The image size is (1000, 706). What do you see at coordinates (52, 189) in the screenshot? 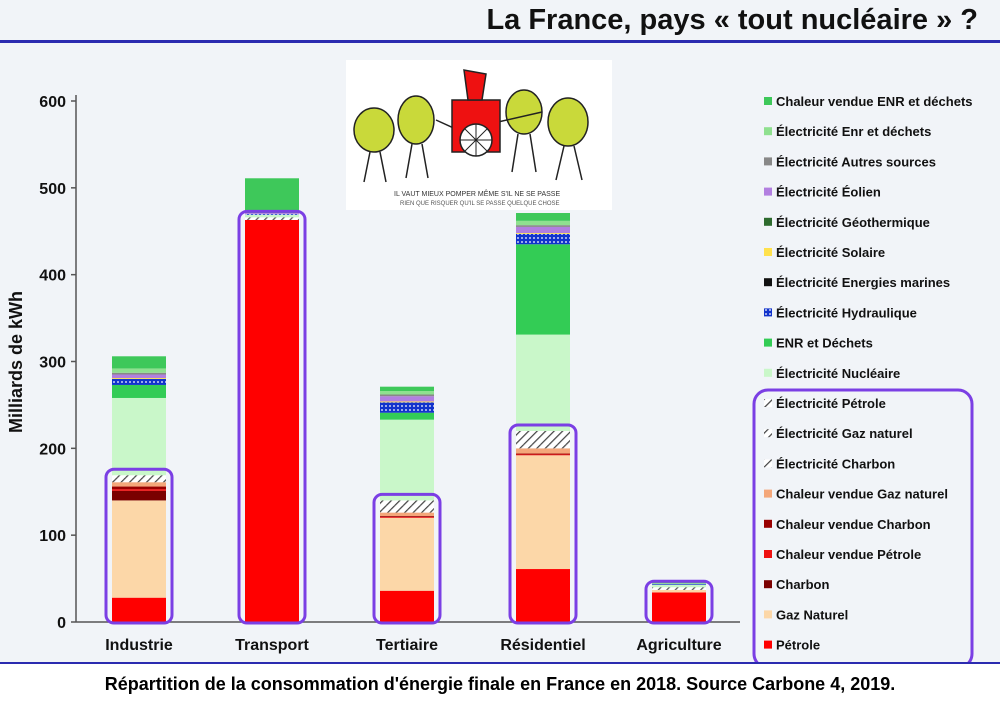
I see `y-tick-label: 500` at bounding box center [52, 189].